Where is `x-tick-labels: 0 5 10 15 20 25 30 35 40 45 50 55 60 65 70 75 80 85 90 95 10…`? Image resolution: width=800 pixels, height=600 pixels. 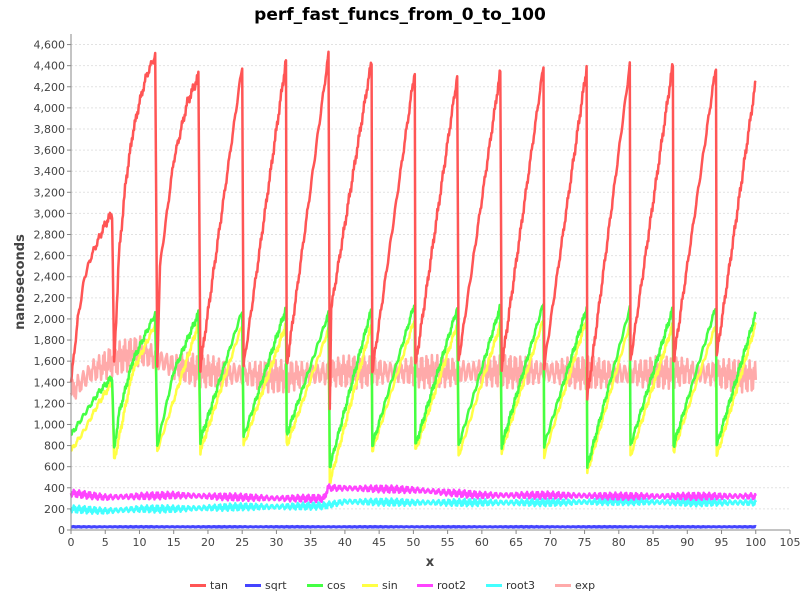
x-tick-labels: 0 5 10 15 20 25 30 35 40 45 50 55 60 65 70 75 80 85 90 95 10… is located at coordinates (434, 539).